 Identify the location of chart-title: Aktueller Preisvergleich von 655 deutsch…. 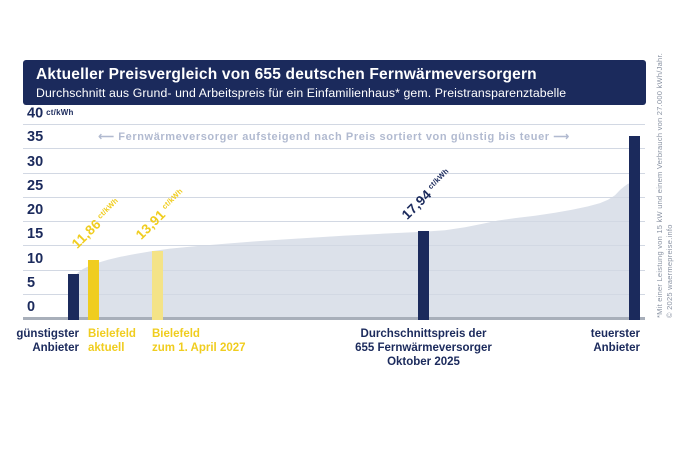
(286, 74).